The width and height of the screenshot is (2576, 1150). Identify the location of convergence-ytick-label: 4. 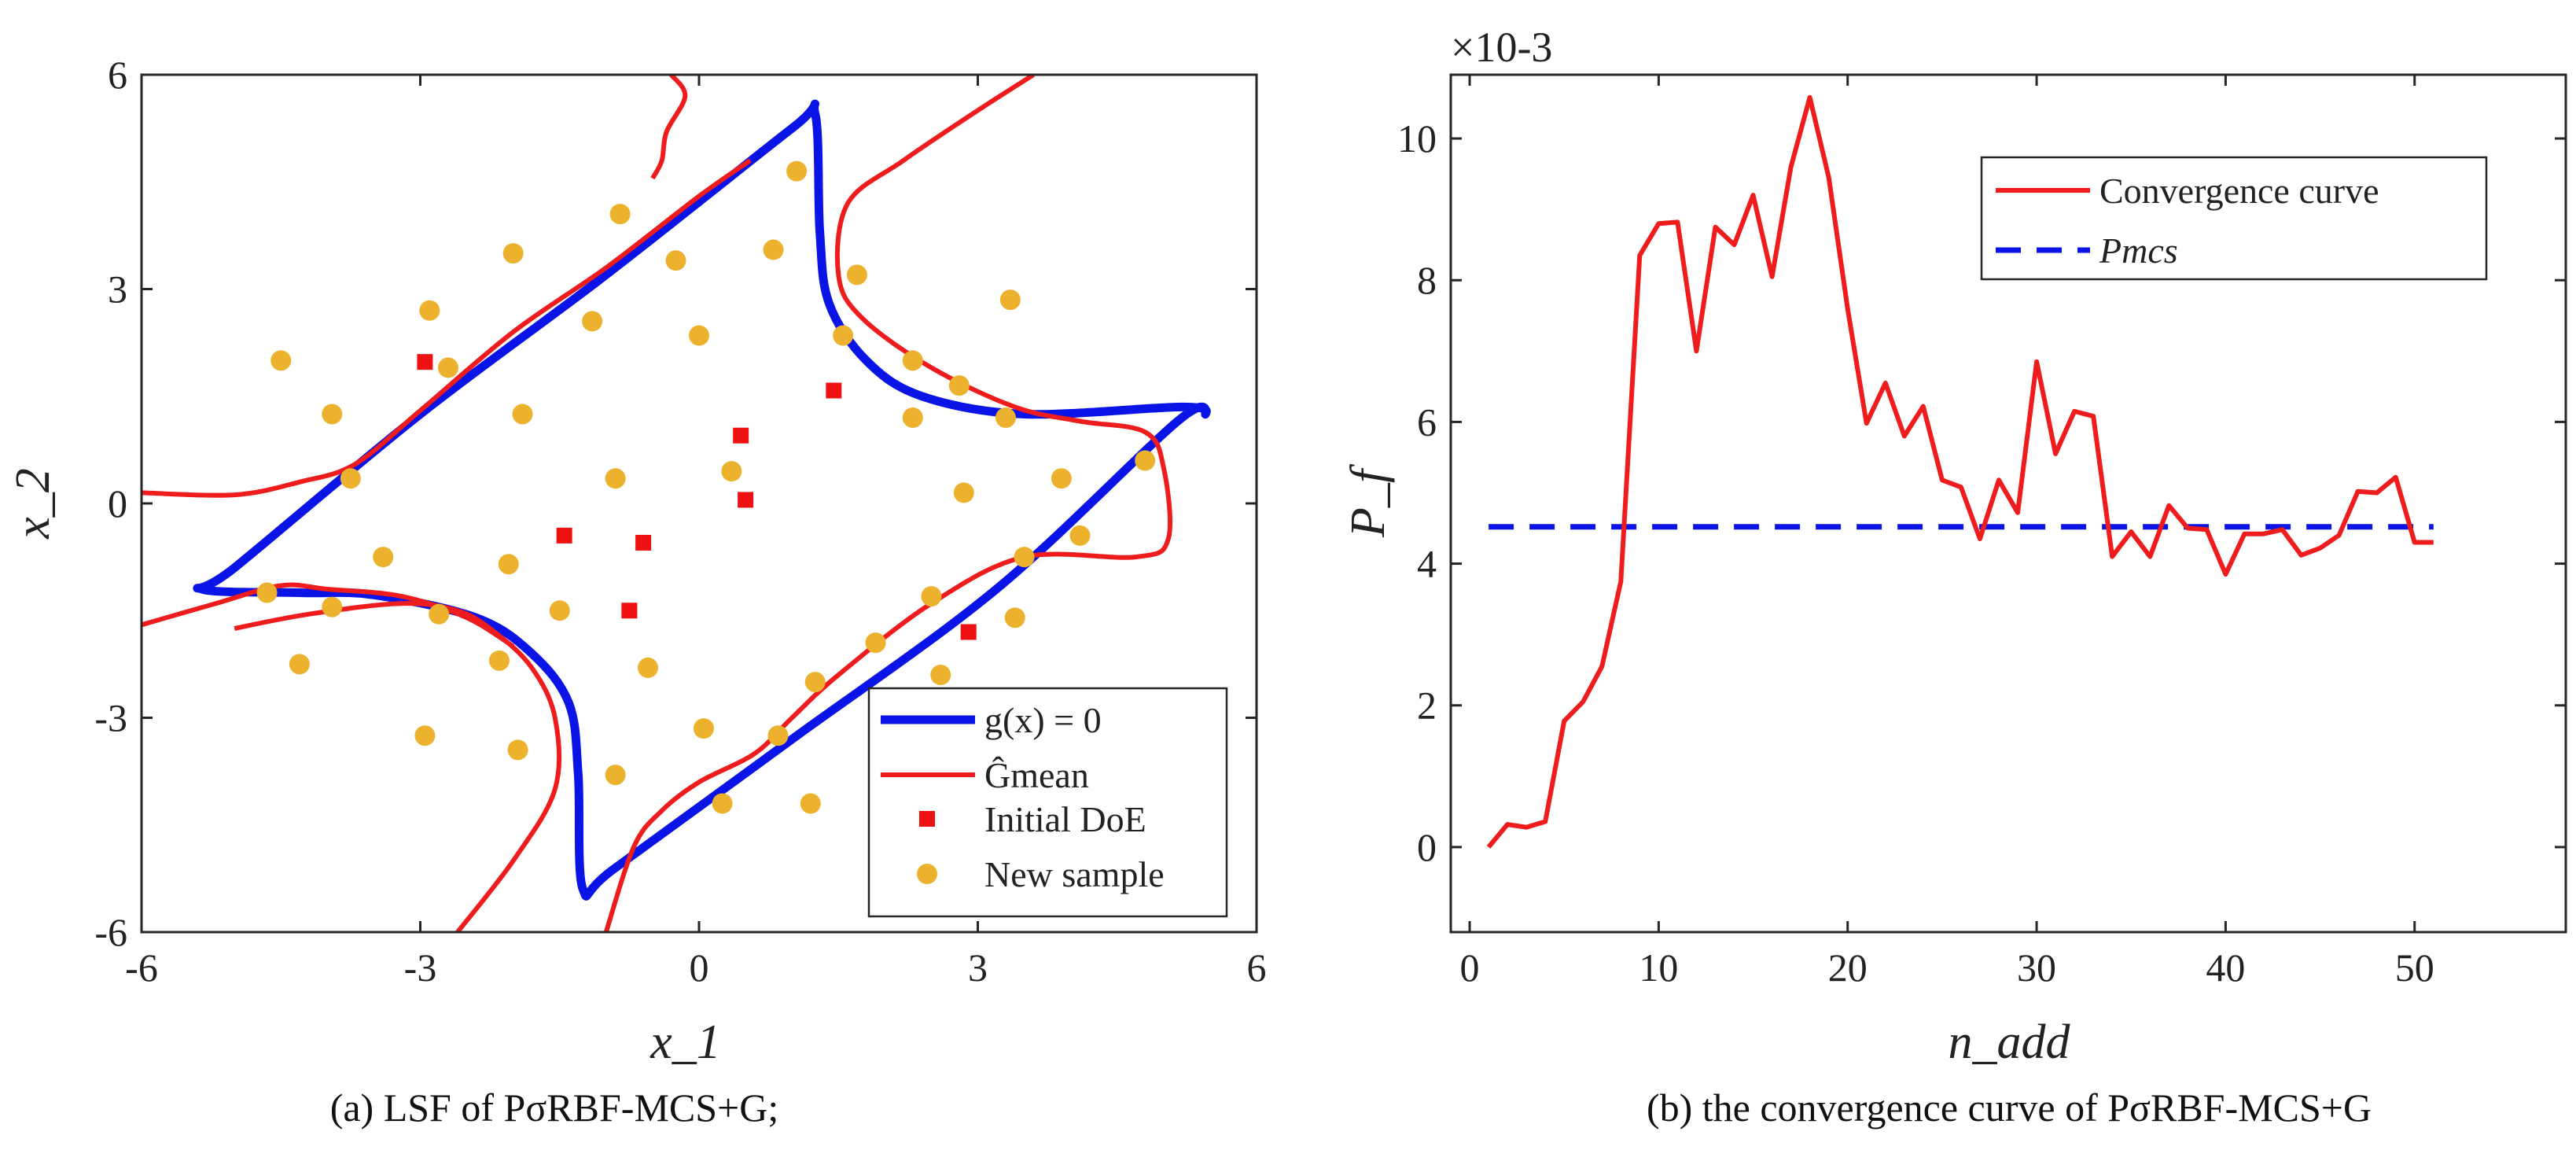
(1427, 564).